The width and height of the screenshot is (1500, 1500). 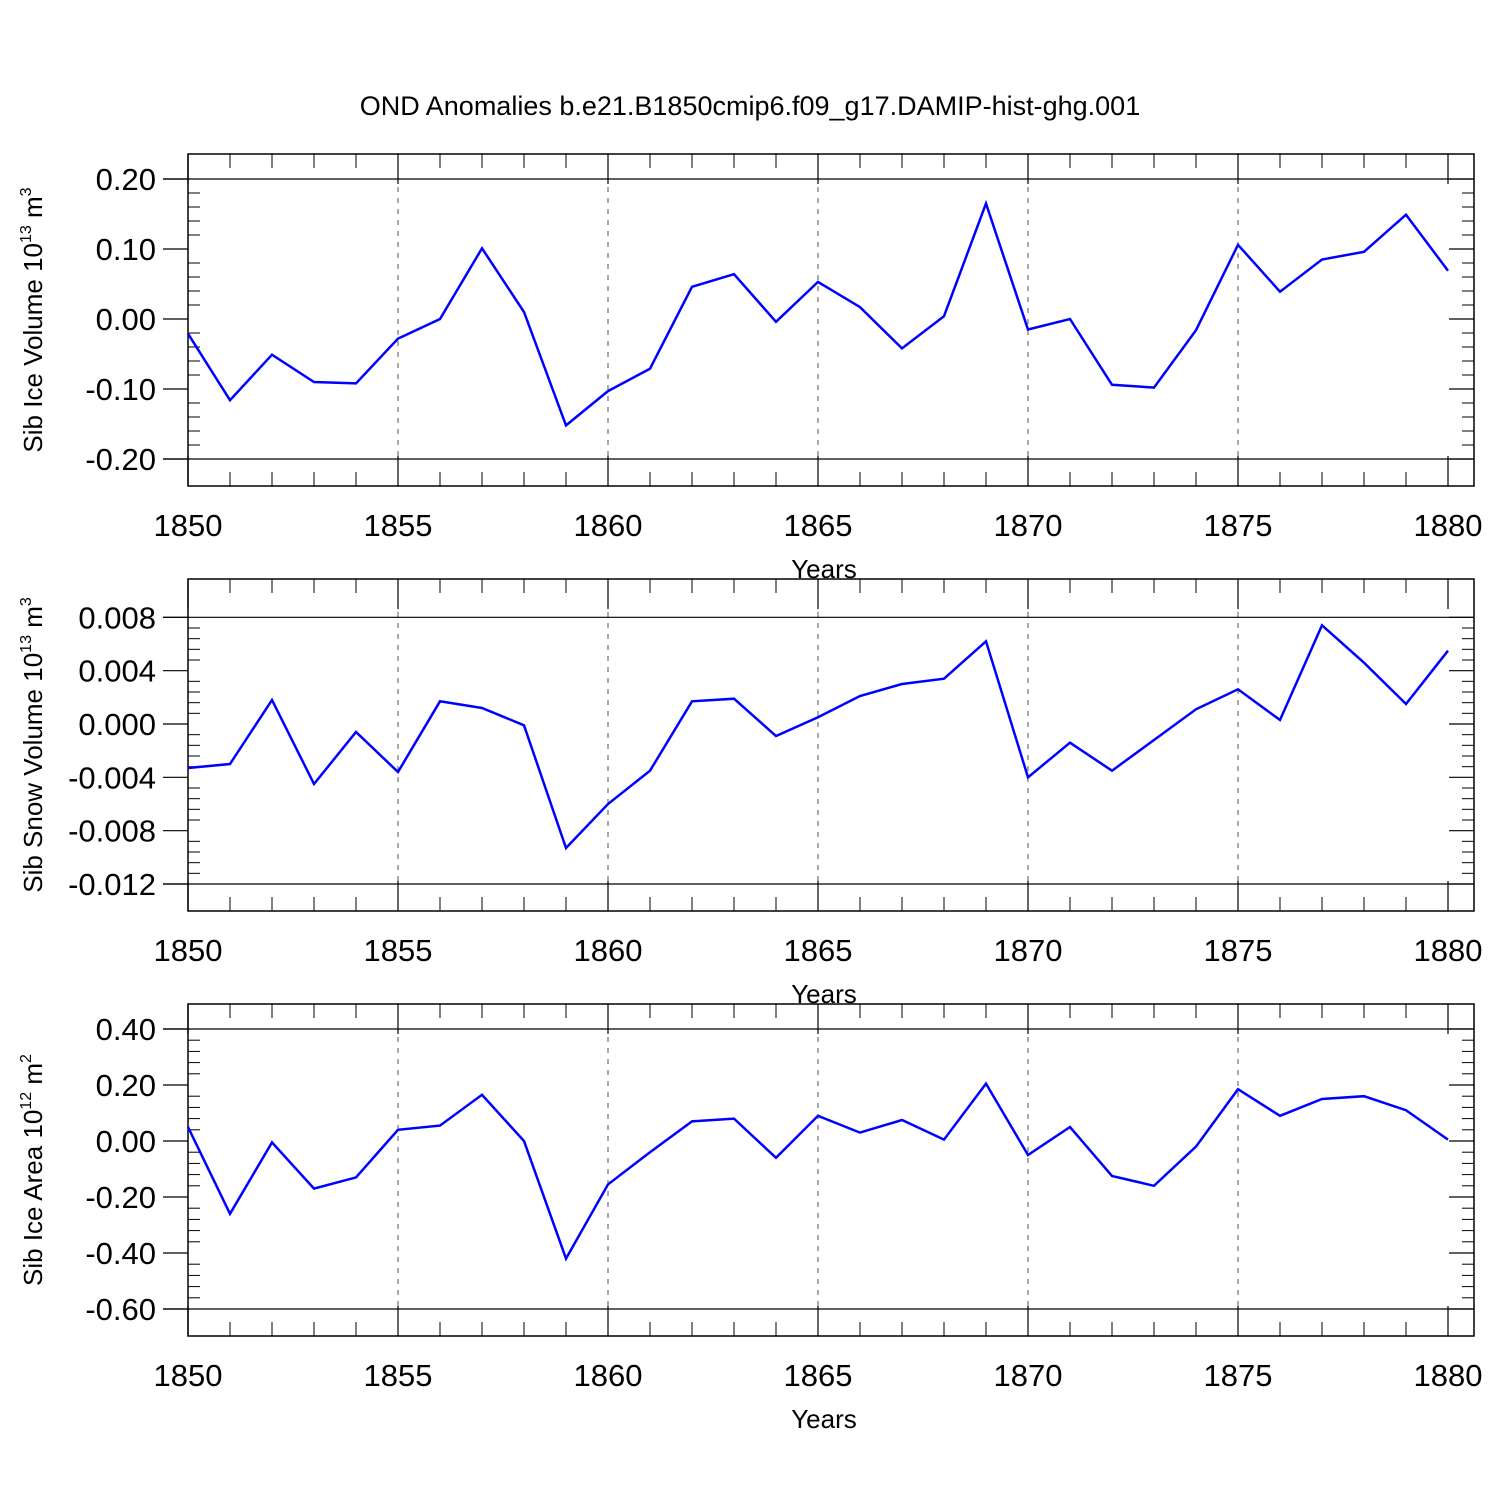 I want to click on y-axis-label-base: Sib Snow Volume 10, so click(x=33, y=773).